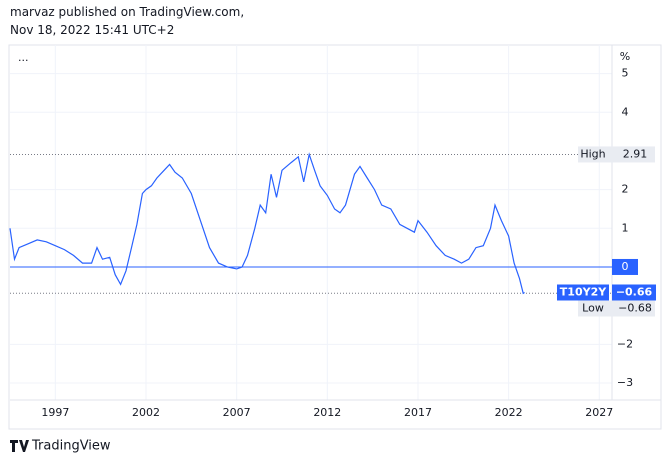  Describe the element at coordinates (592, 153) in the screenshot. I see `high-name: High` at that location.